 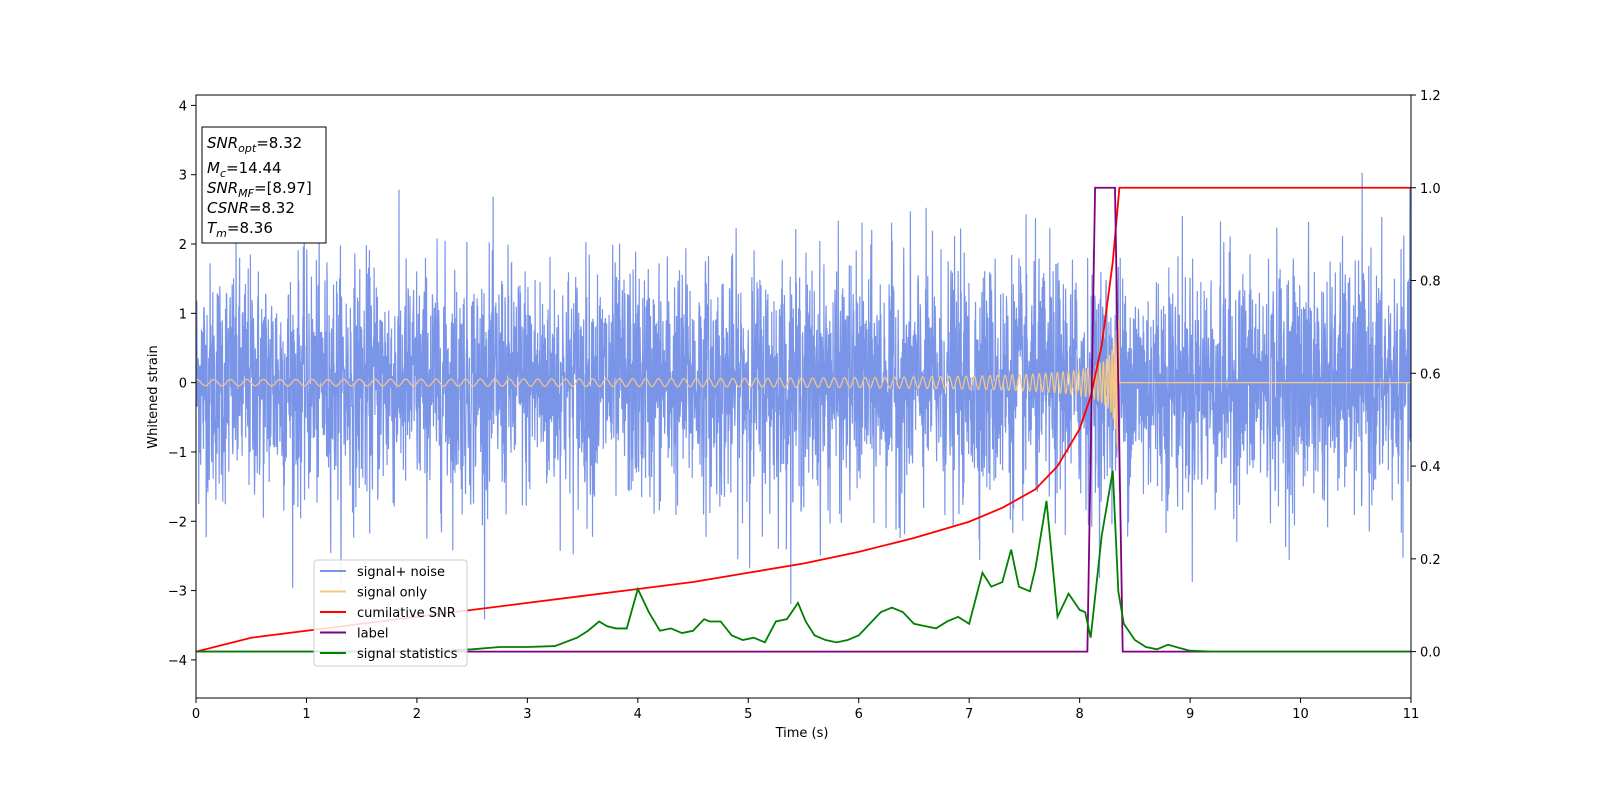 What do you see at coordinates (196, 714) in the screenshot?
I see `x-tick-label: 0` at bounding box center [196, 714].